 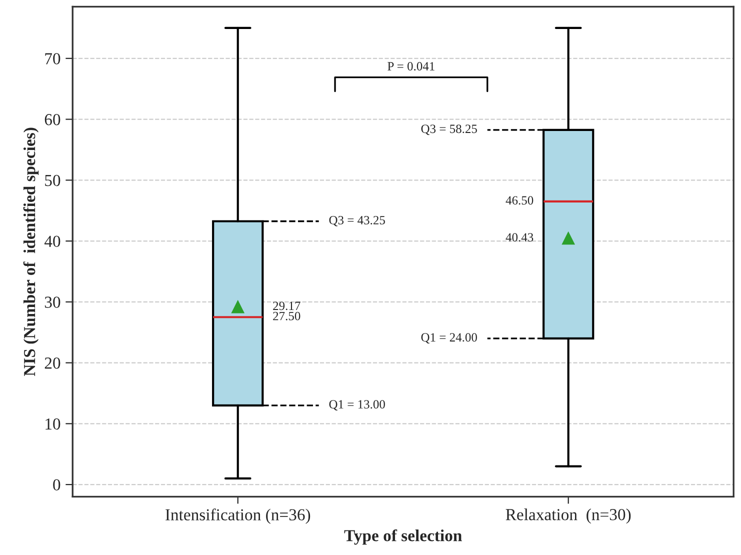 What do you see at coordinates (520, 237) in the screenshot?
I see `annotation: 40.43` at bounding box center [520, 237].